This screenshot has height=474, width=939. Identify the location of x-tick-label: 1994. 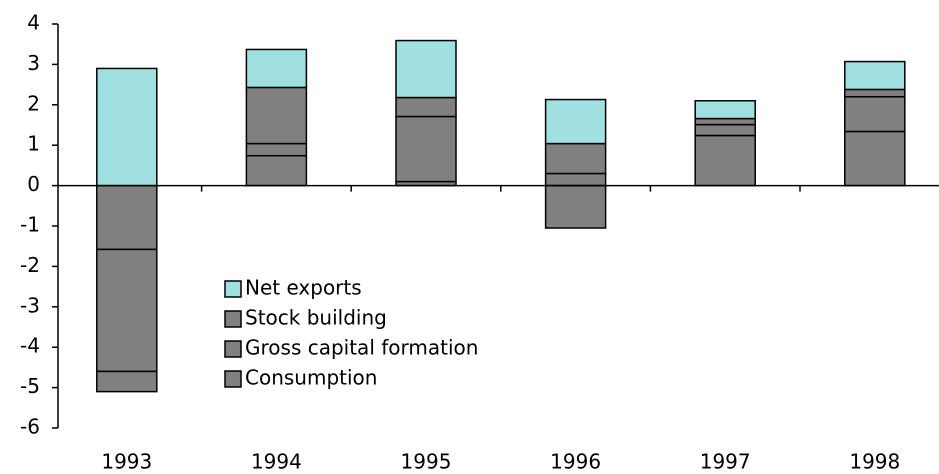
(276, 462).